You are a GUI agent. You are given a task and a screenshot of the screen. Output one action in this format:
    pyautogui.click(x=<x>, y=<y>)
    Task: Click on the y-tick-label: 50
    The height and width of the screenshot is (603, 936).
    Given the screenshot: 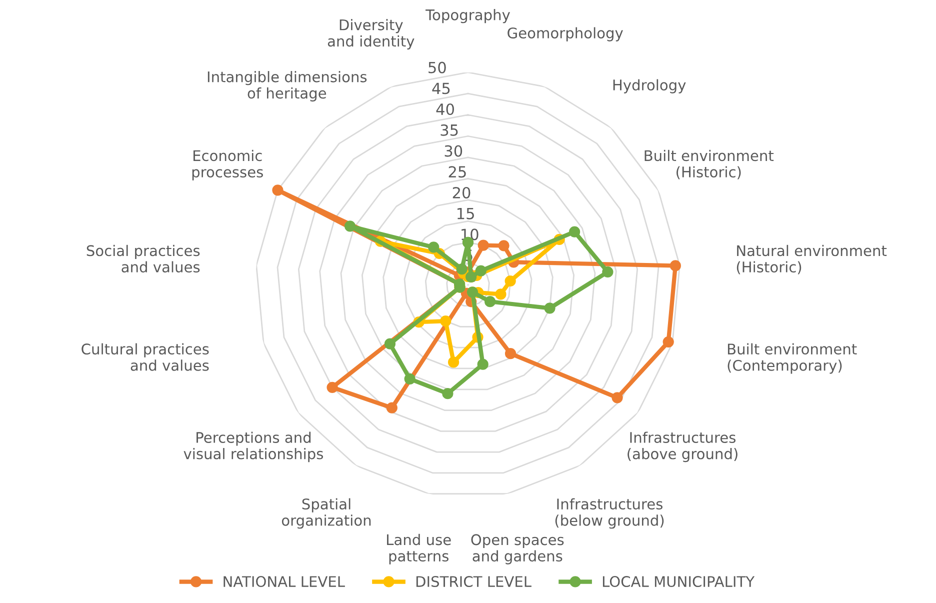 What is the action you would take?
    pyautogui.click(x=437, y=68)
    